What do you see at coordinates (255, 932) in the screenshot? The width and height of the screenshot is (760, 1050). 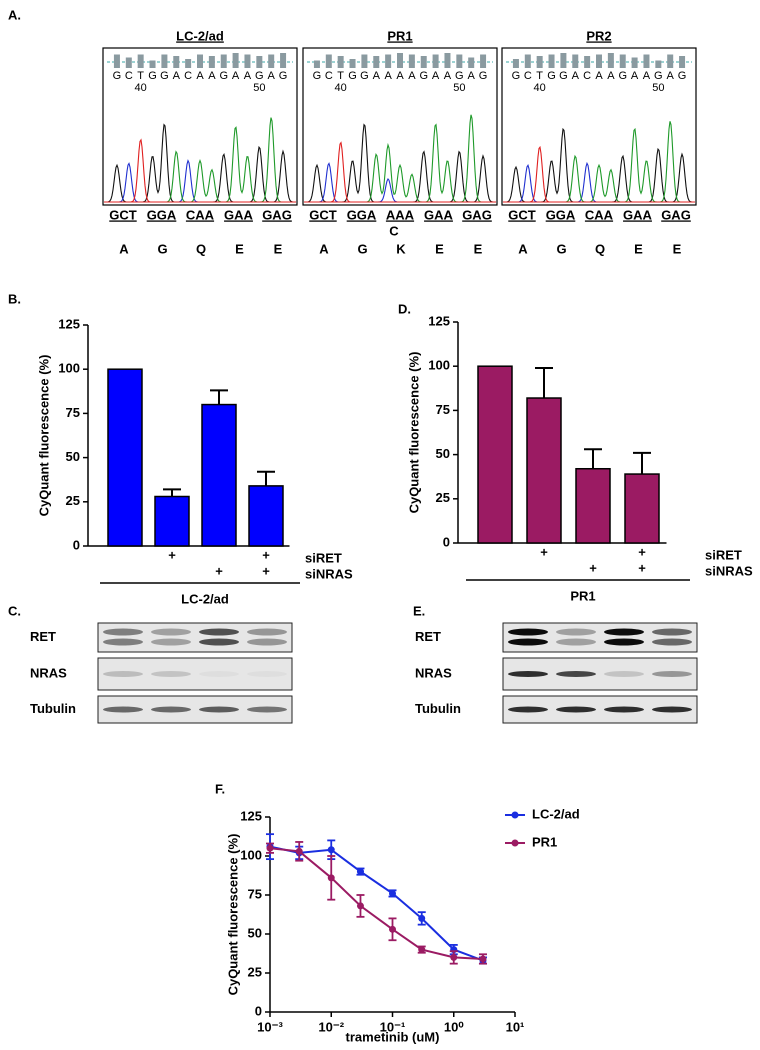 I see `y-tick-label: 50` at bounding box center [255, 932].